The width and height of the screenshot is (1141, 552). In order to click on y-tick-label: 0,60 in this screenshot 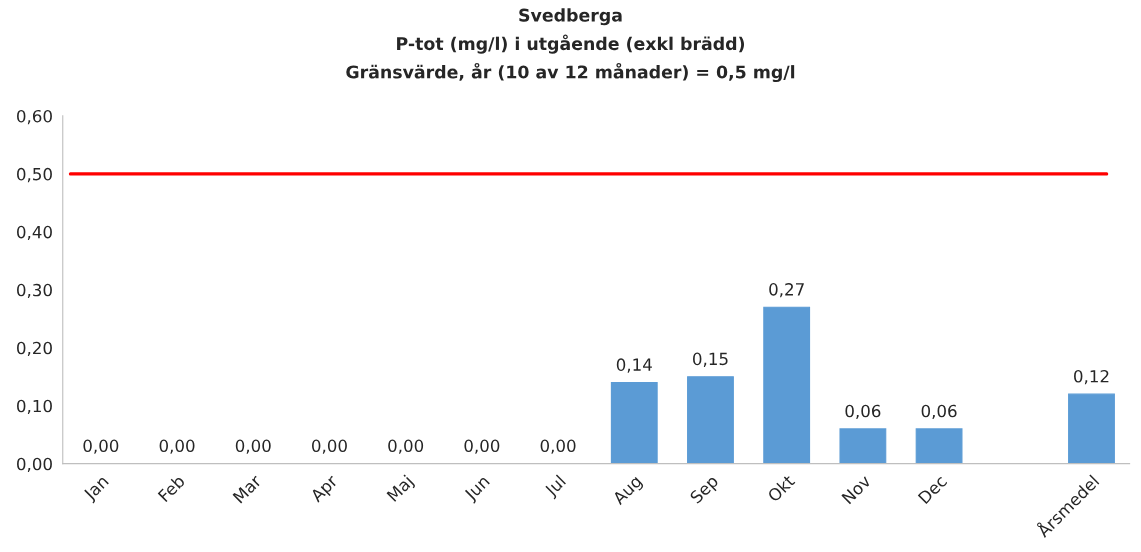, I will do `click(34, 117)`.